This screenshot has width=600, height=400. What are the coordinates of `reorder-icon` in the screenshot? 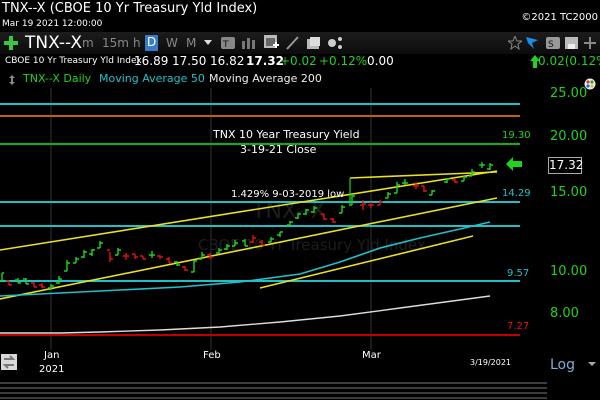 It's located at (12, 80).